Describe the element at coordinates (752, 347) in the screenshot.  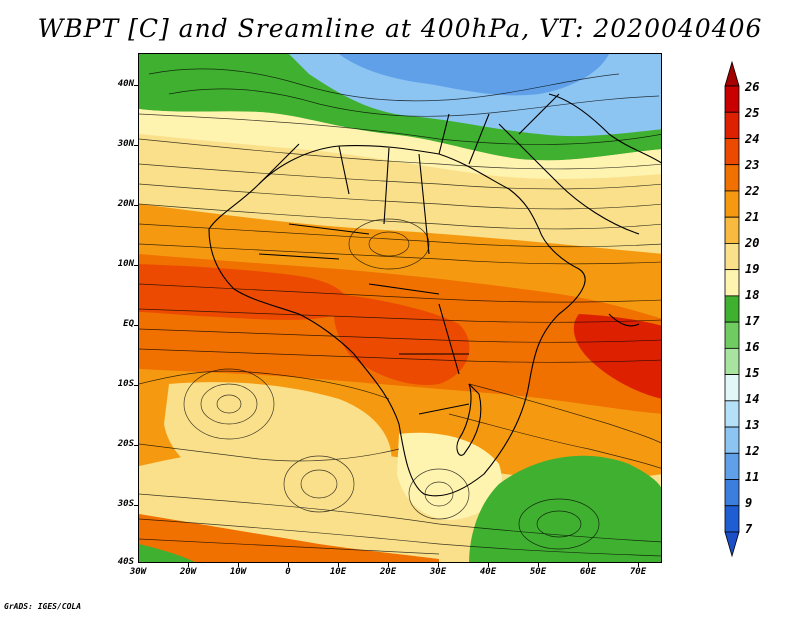
I see `colorbar-label: 16` at that location.